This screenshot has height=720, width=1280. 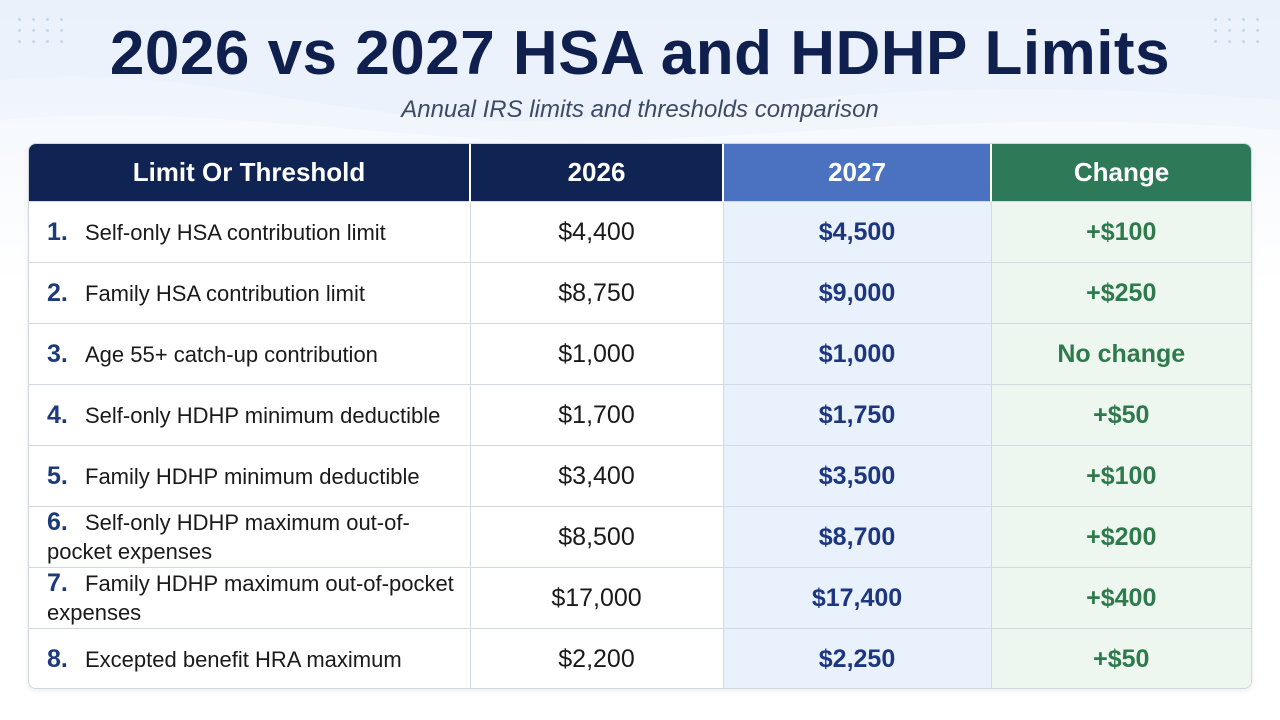 I want to click on row-number: 2., so click(x=57, y=292).